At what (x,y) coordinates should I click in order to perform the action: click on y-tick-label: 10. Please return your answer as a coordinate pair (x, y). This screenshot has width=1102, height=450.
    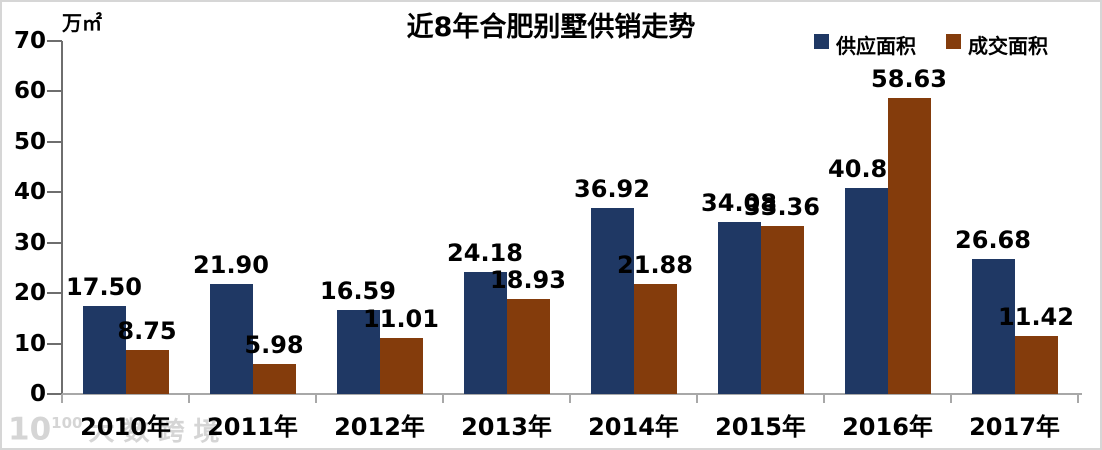
    Looking at the image, I should click on (29, 343).